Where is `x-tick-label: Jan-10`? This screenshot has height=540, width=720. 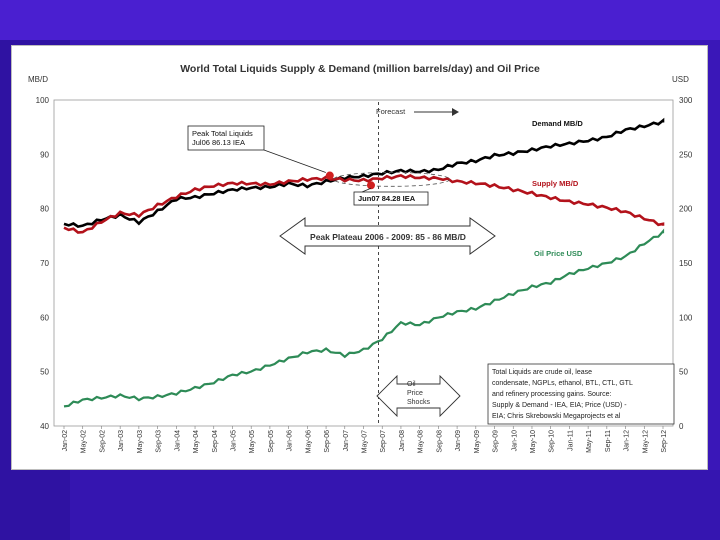 x-tick-label: Jan-10 is located at coordinates (514, 441).